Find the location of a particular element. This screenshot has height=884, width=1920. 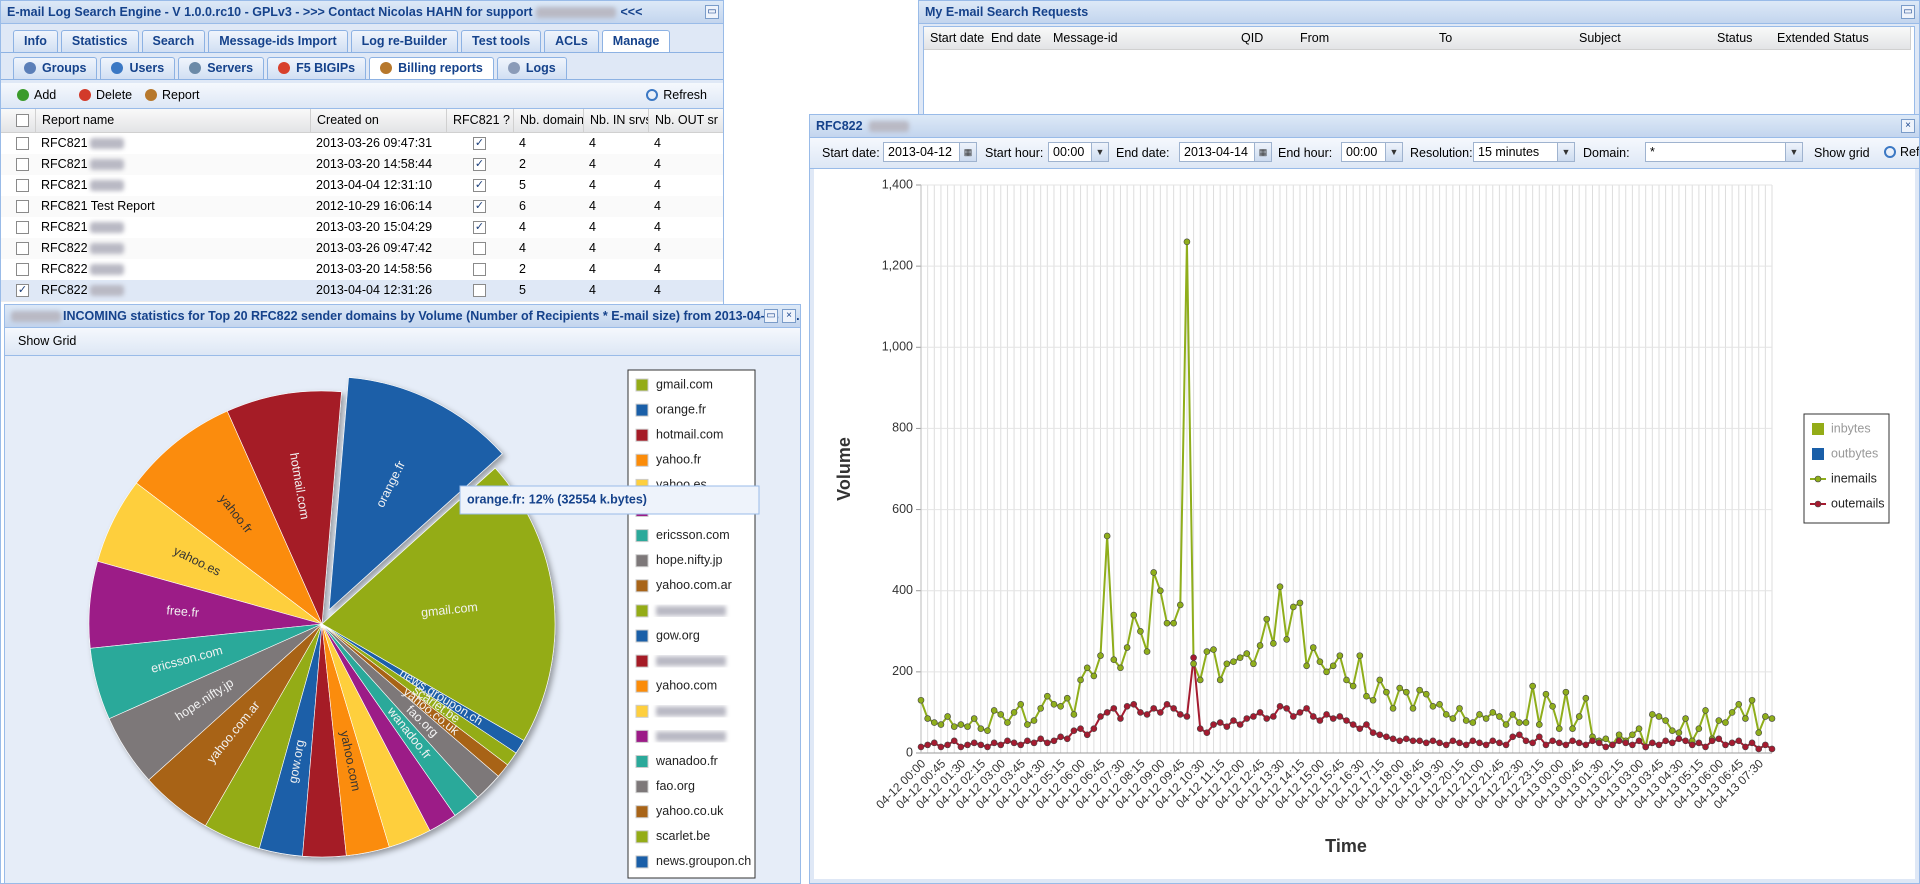

cell-text: 5 is located at coordinates (522, 185).